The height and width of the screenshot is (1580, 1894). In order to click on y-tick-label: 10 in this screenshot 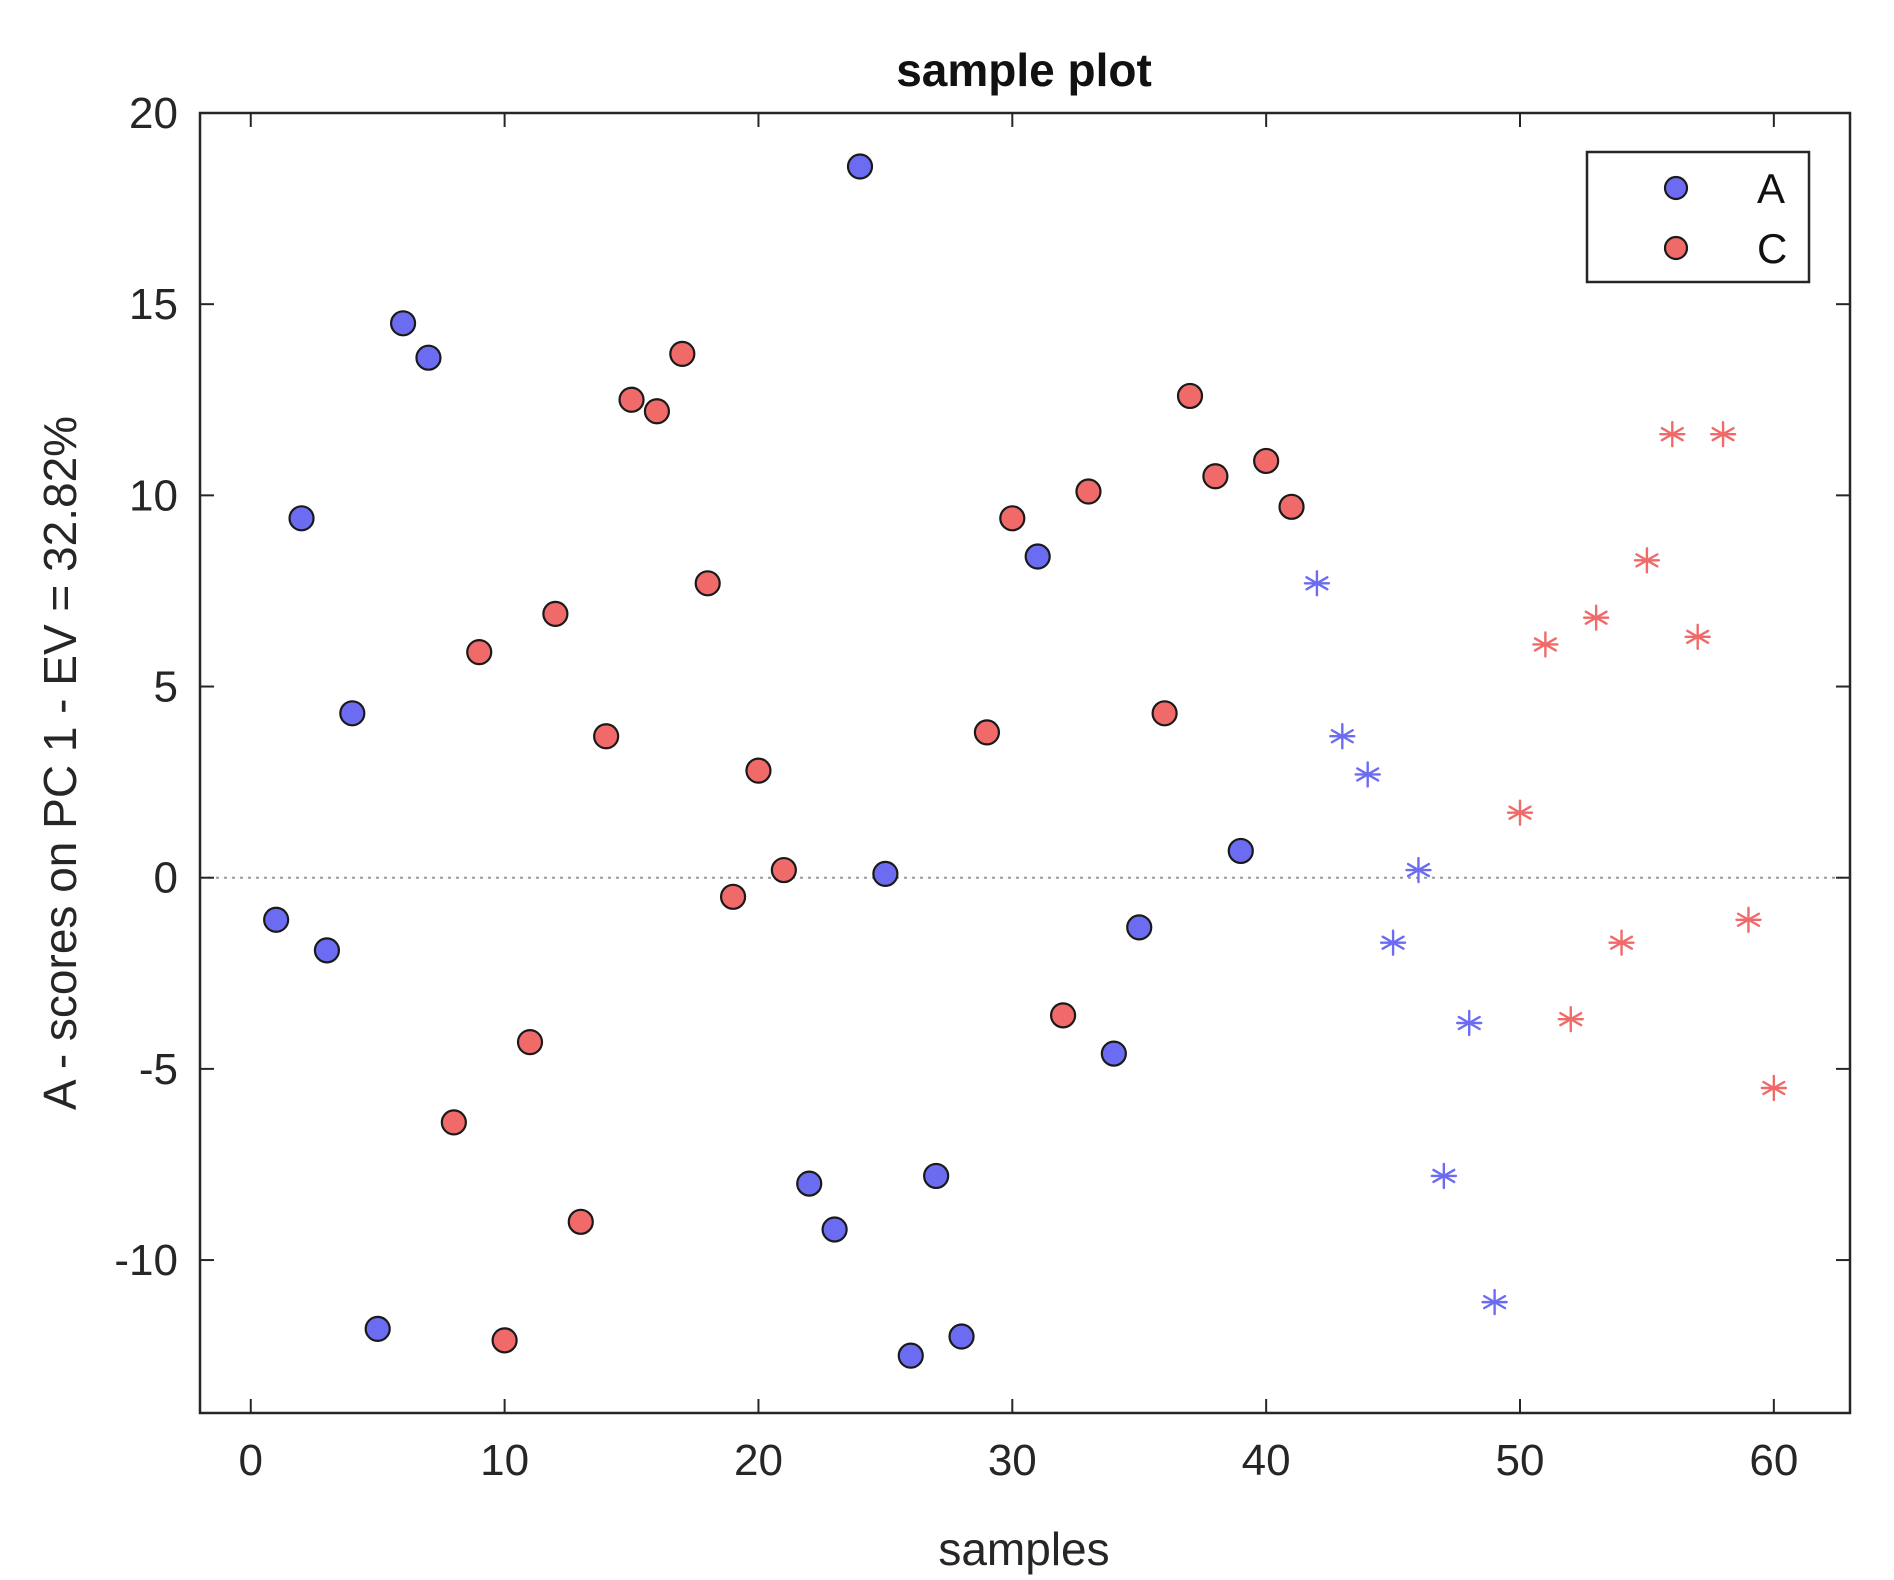, I will do `click(153, 495)`.